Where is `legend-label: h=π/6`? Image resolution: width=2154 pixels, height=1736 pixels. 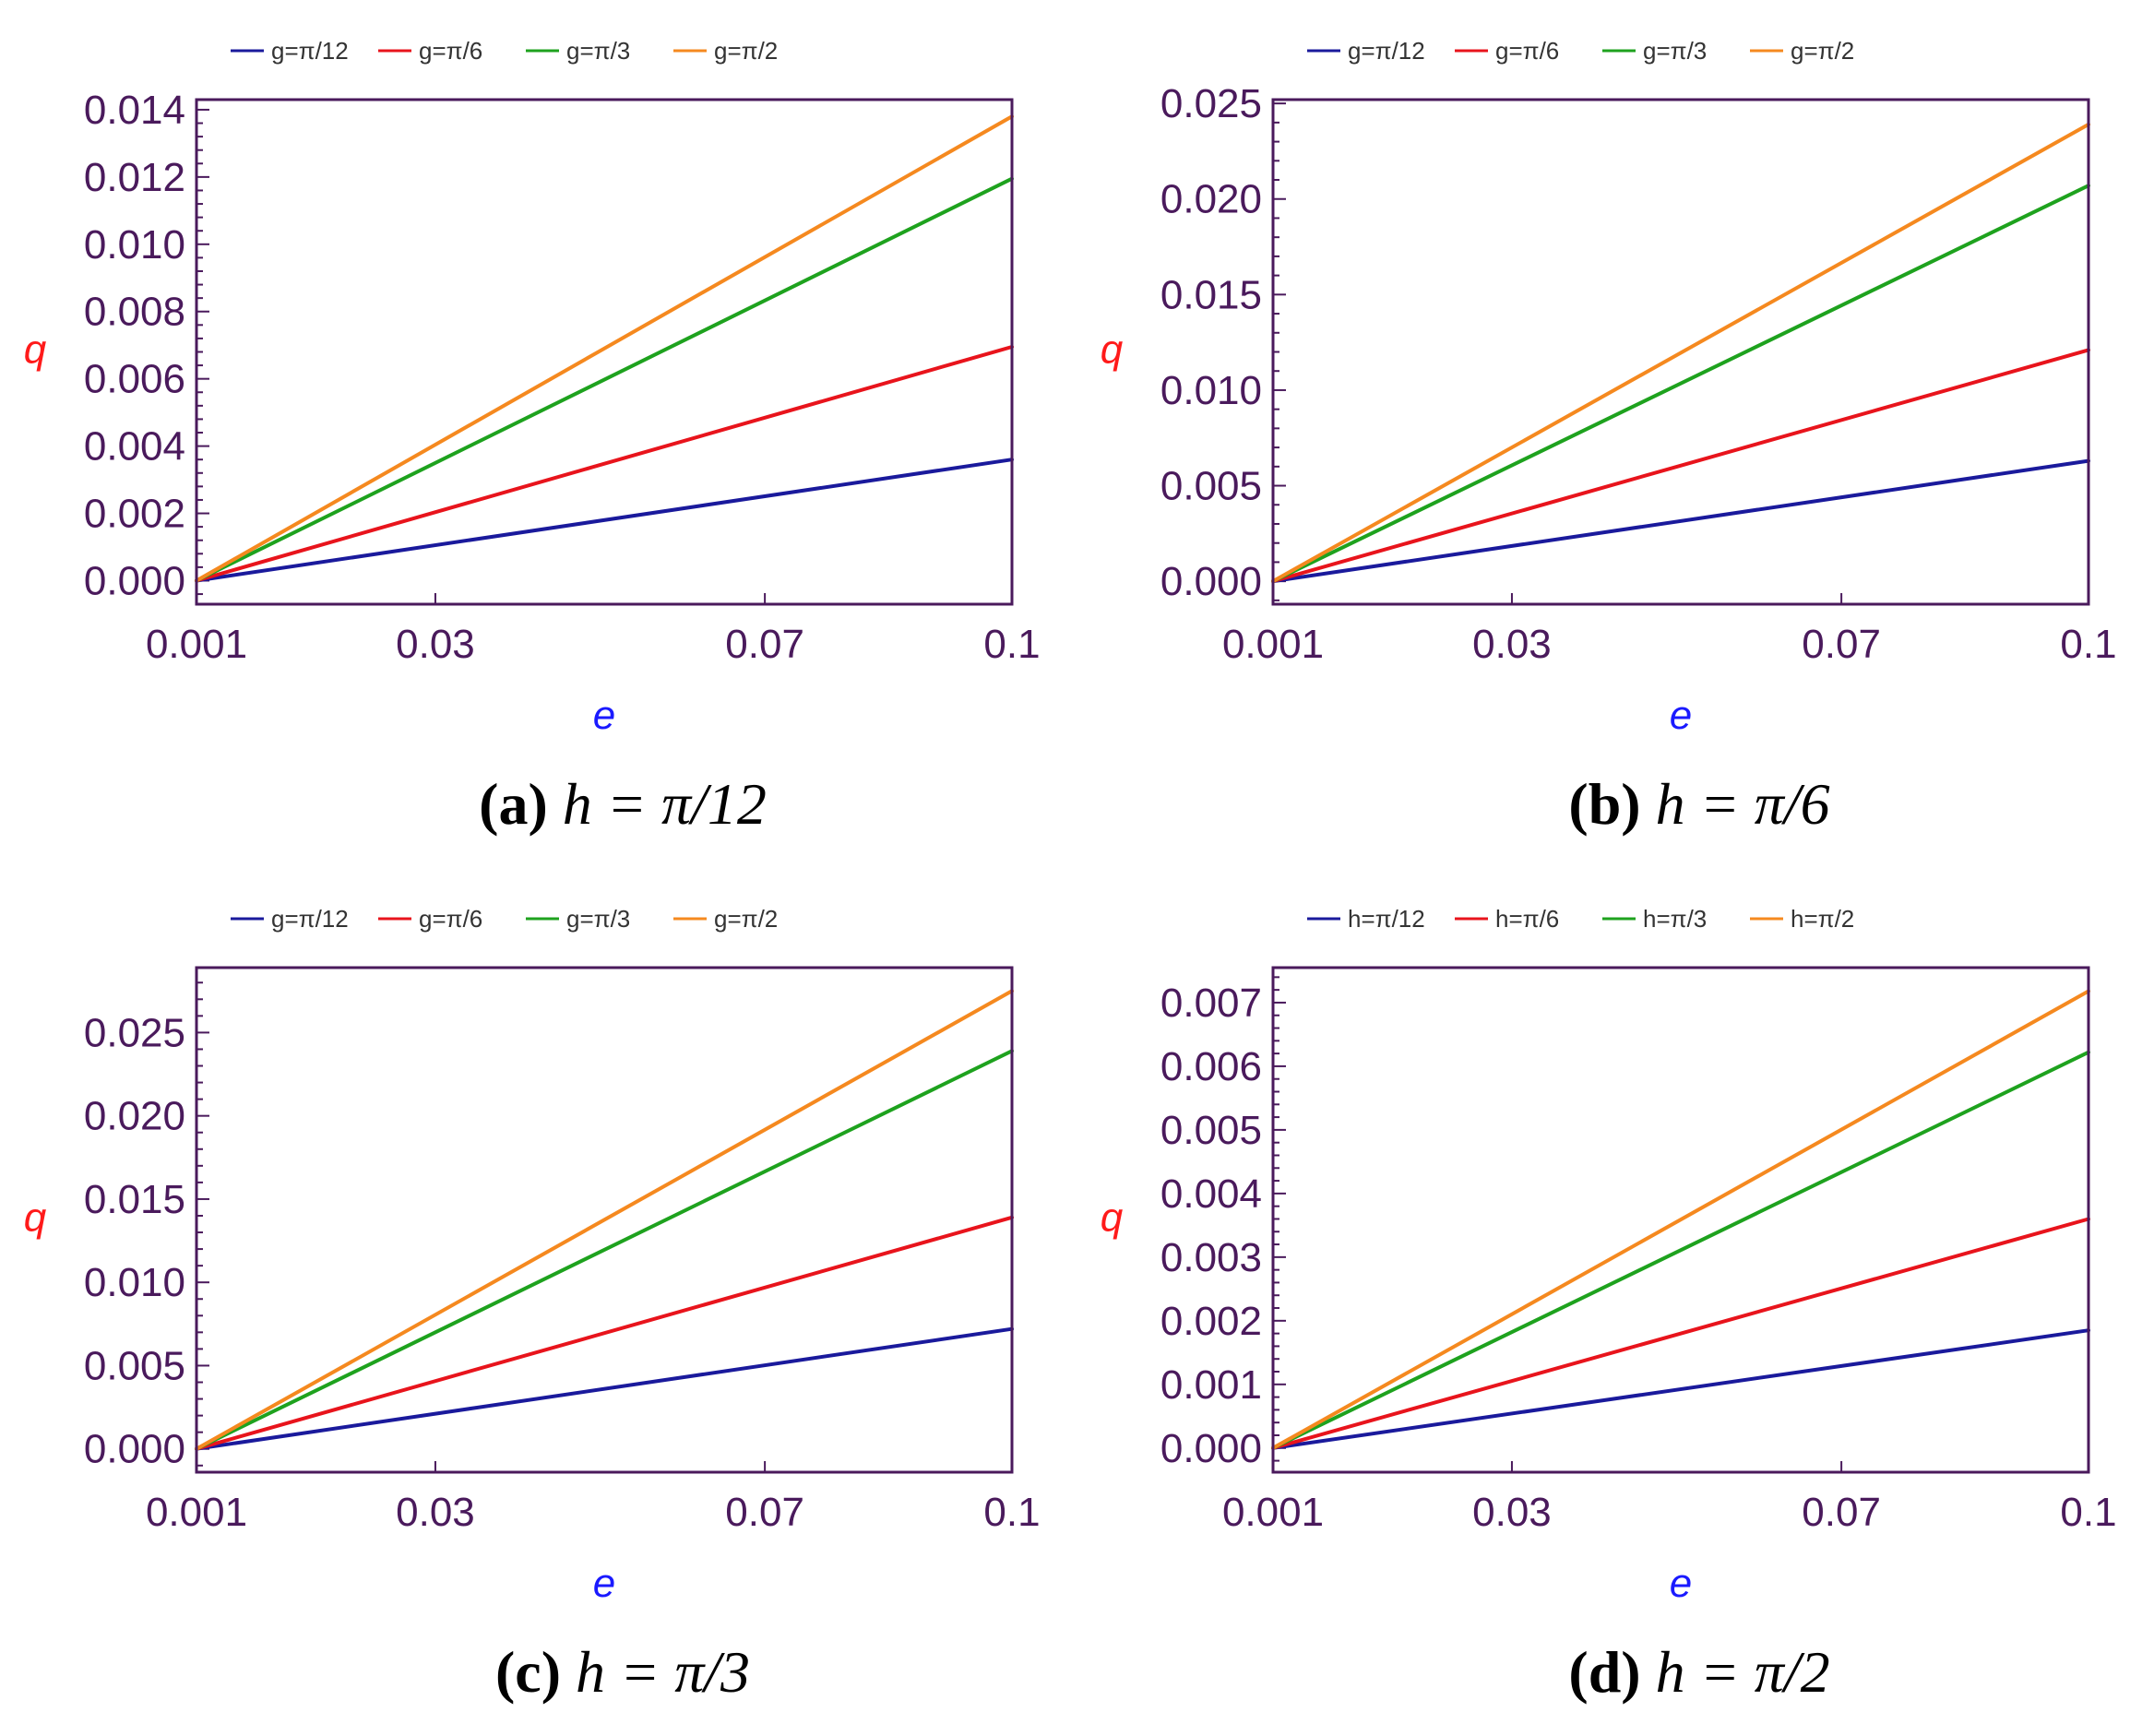 legend-label: h=π/6 is located at coordinates (1527, 919).